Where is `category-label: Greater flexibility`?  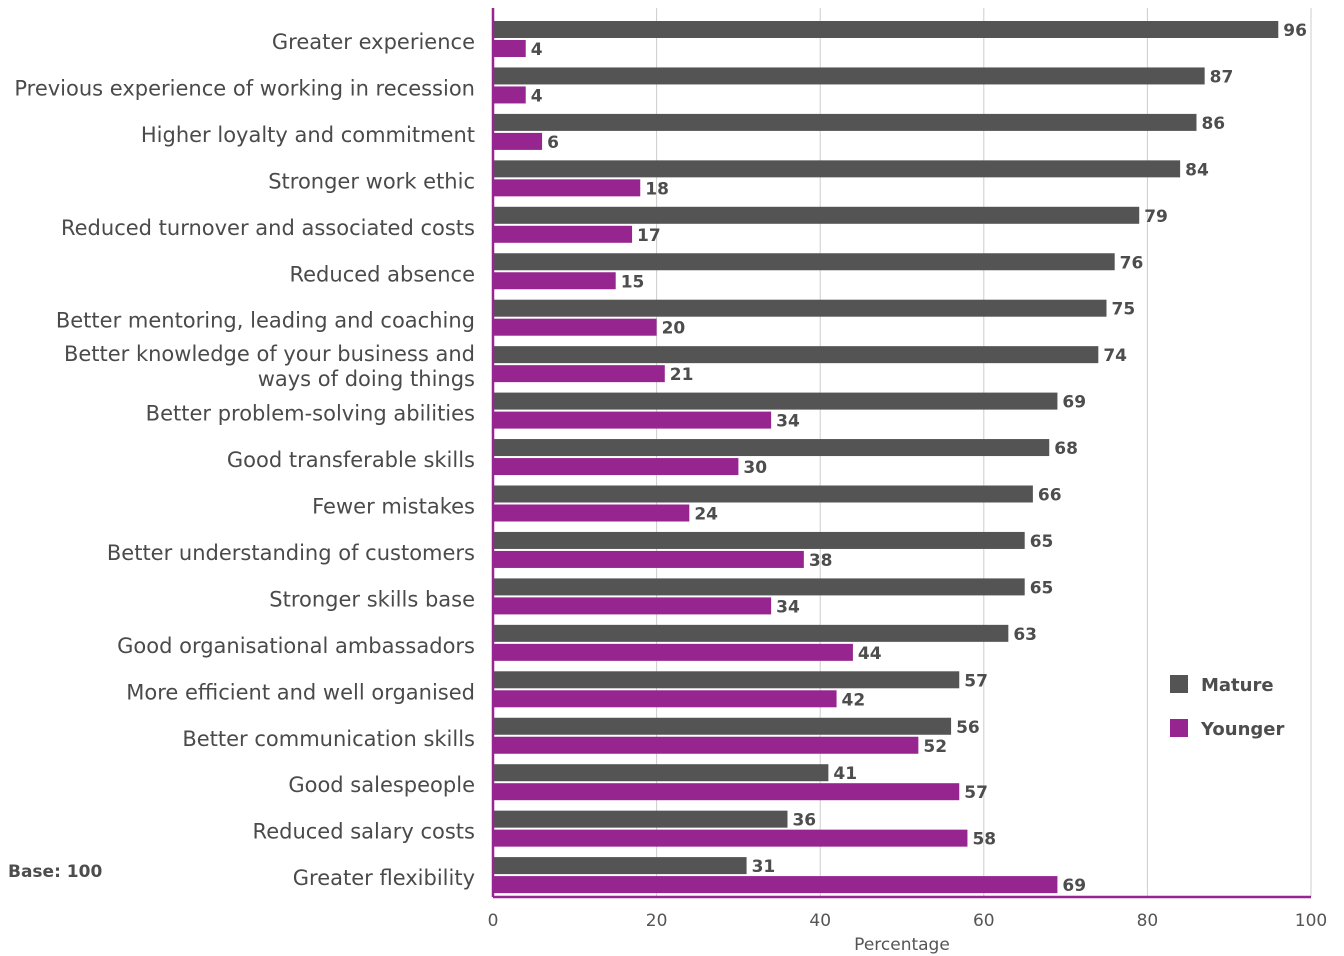
category-label: Greater flexibility is located at coordinates (384, 878).